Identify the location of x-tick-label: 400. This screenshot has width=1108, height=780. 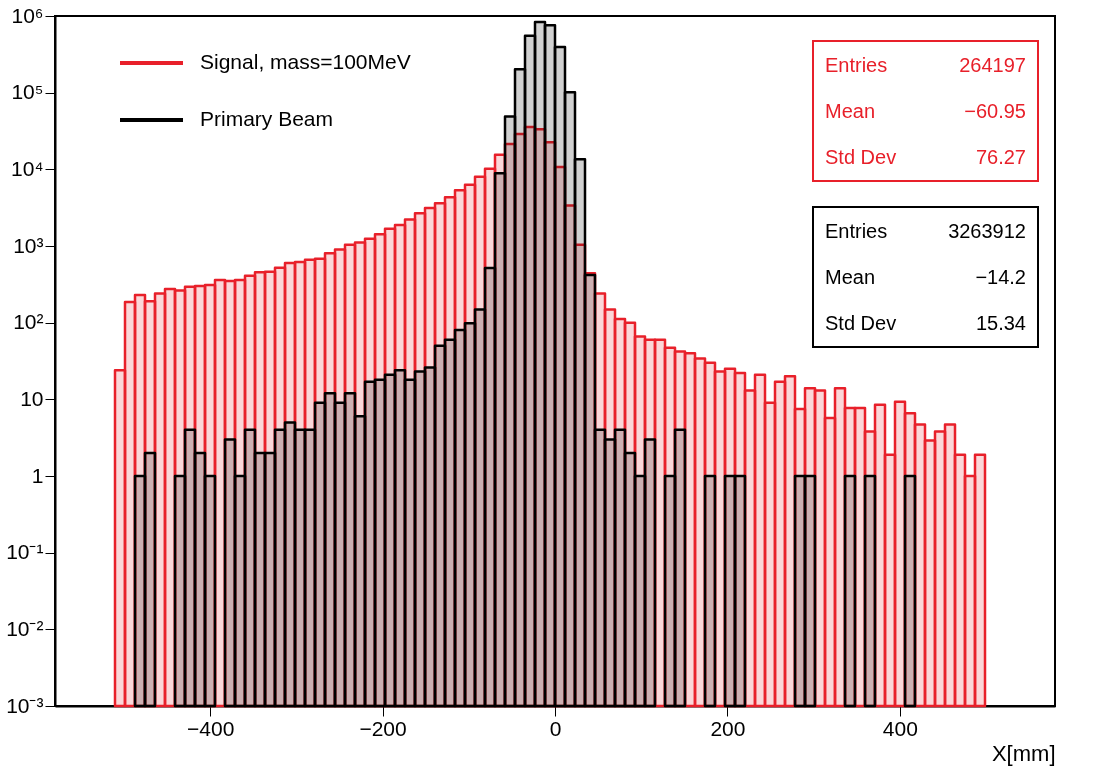
(900, 728).